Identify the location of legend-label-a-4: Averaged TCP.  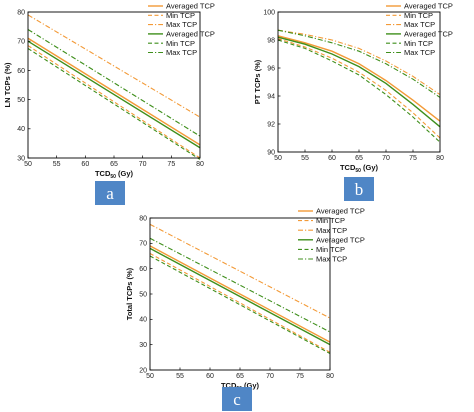
(190, 34).